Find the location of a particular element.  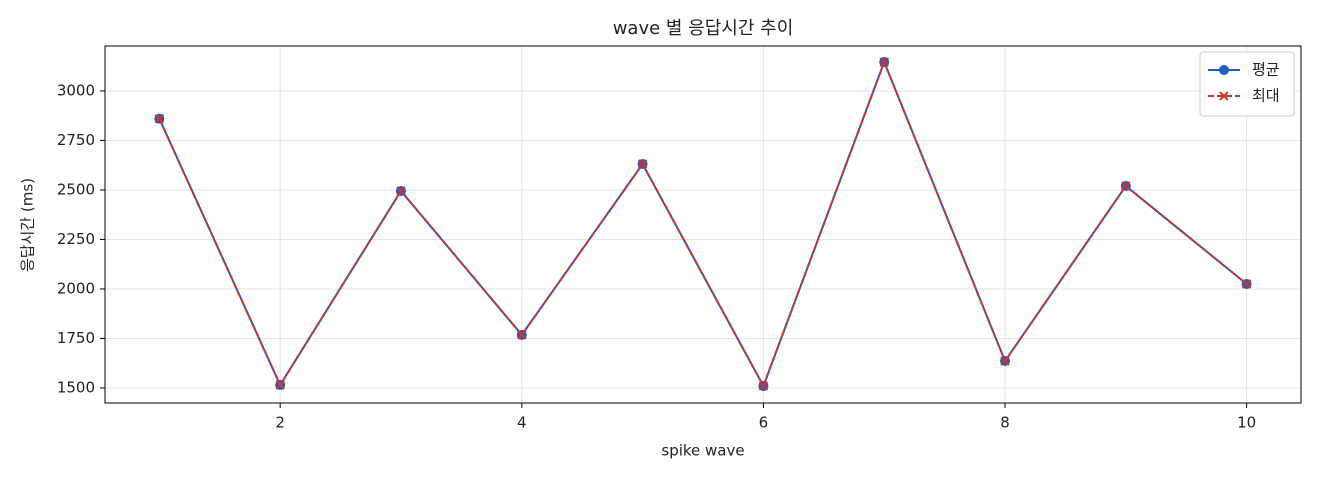

x-tick-label: 4 is located at coordinates (522, 423).